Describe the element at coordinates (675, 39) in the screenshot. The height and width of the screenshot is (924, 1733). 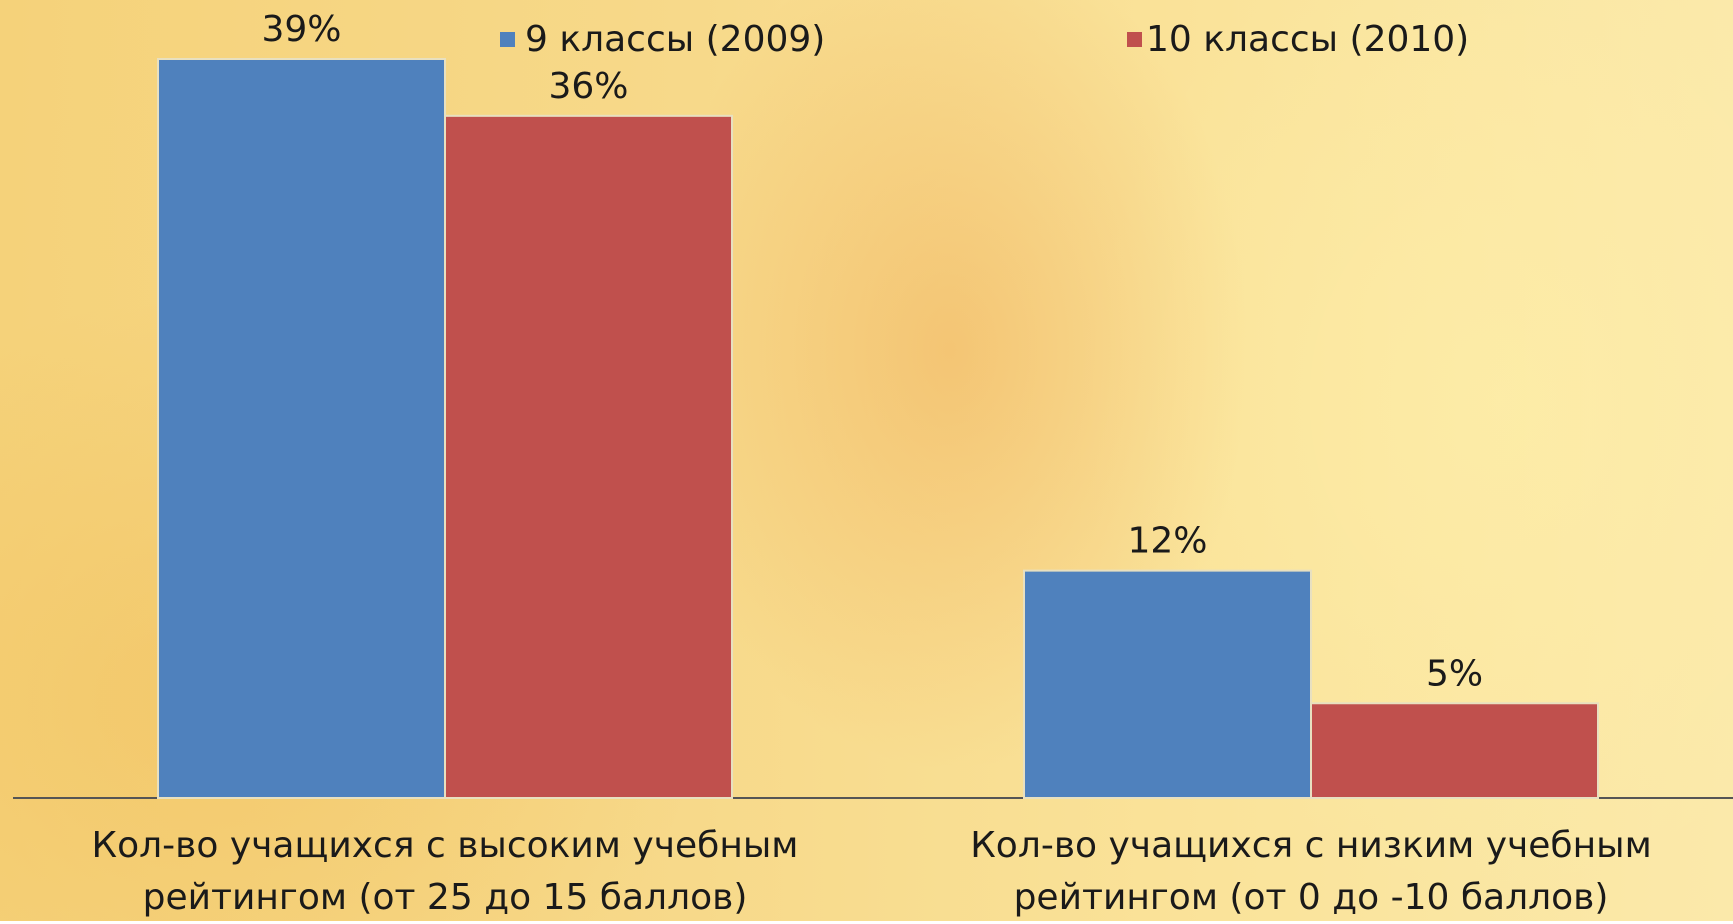
I see `legend-label: 9 классы (2009)` at that location.